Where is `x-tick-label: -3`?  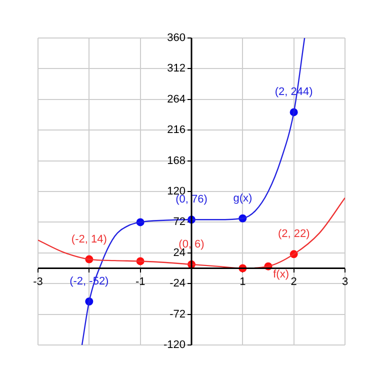 x-tick-label: -3 is located at coordinates (38, 282).